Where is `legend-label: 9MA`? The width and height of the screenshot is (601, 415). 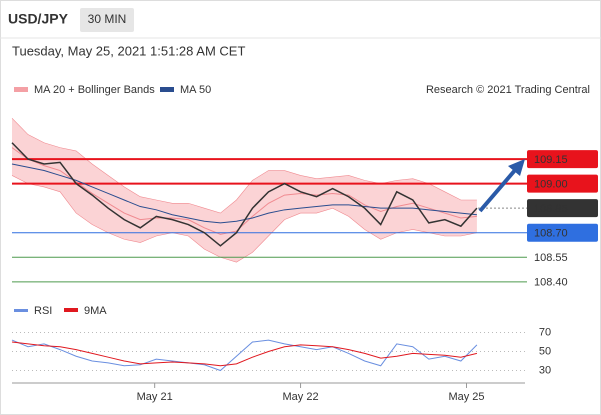
legend-label: 9MA is located at coordinates (95, 311).